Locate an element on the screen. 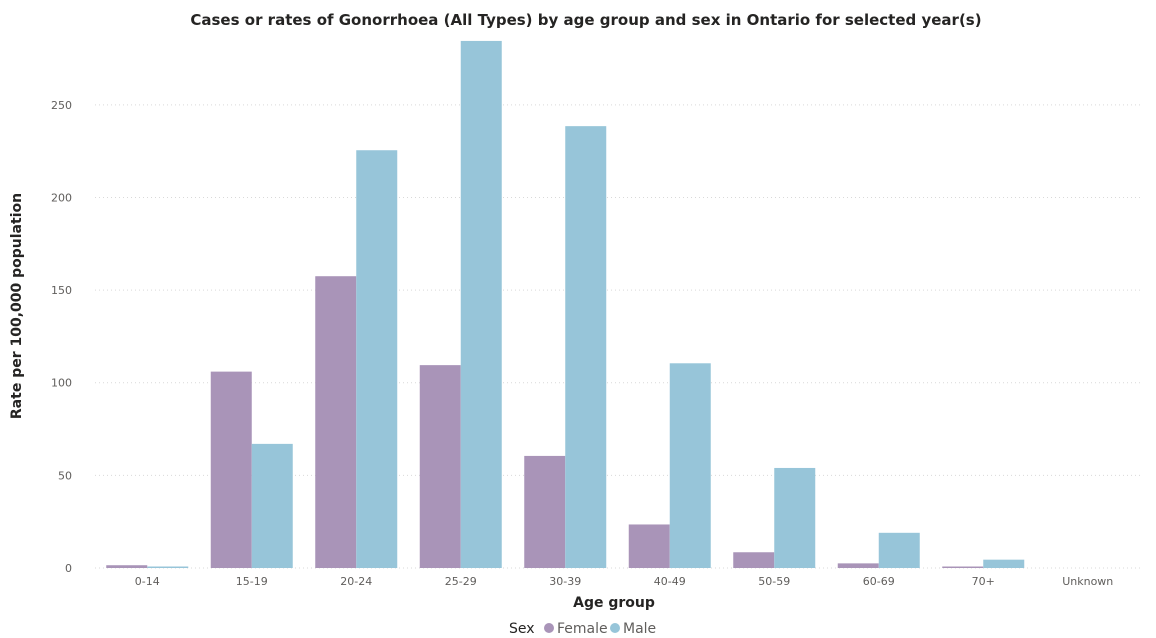 This screenshot has height=638, width=1156. x-tick-label: 30-39 is located at coordinates (565, 581).